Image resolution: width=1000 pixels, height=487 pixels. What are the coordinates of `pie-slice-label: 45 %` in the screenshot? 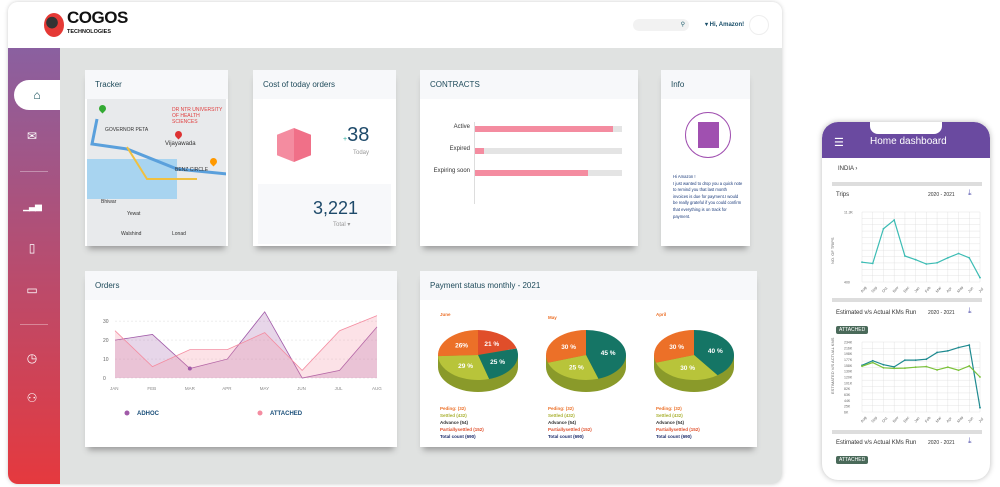 It's located at (608, 353).